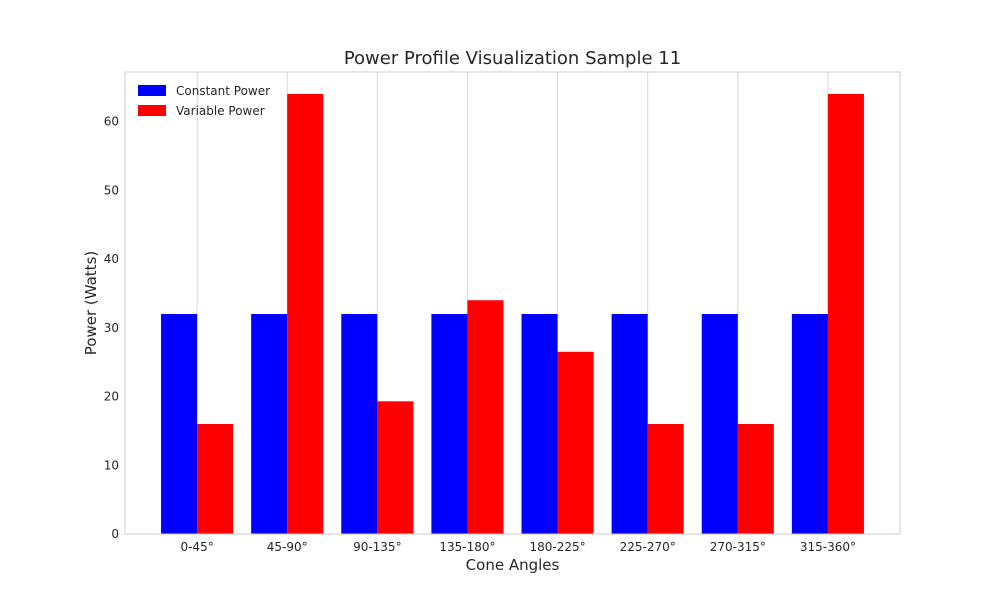  Describe the element at coordinates (196, 547) in the screenshot. I see `x-tick-label: 0-45°` at that location.